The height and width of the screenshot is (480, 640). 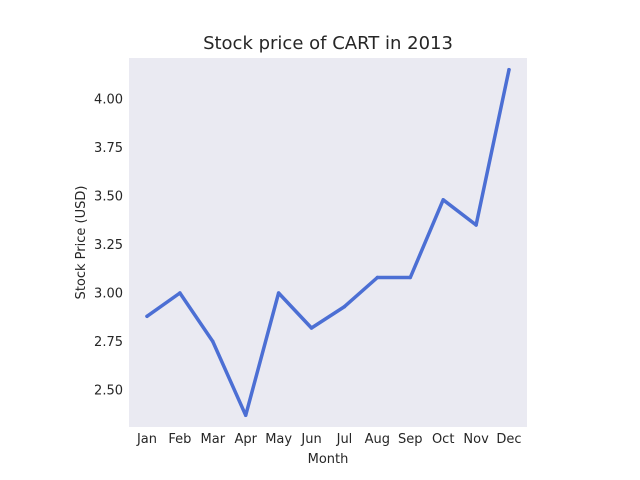 What do you see at coordinates (179, 439) in the screenshot?
I see `x-tick-label: Feb` at bounding box center [179, 439].